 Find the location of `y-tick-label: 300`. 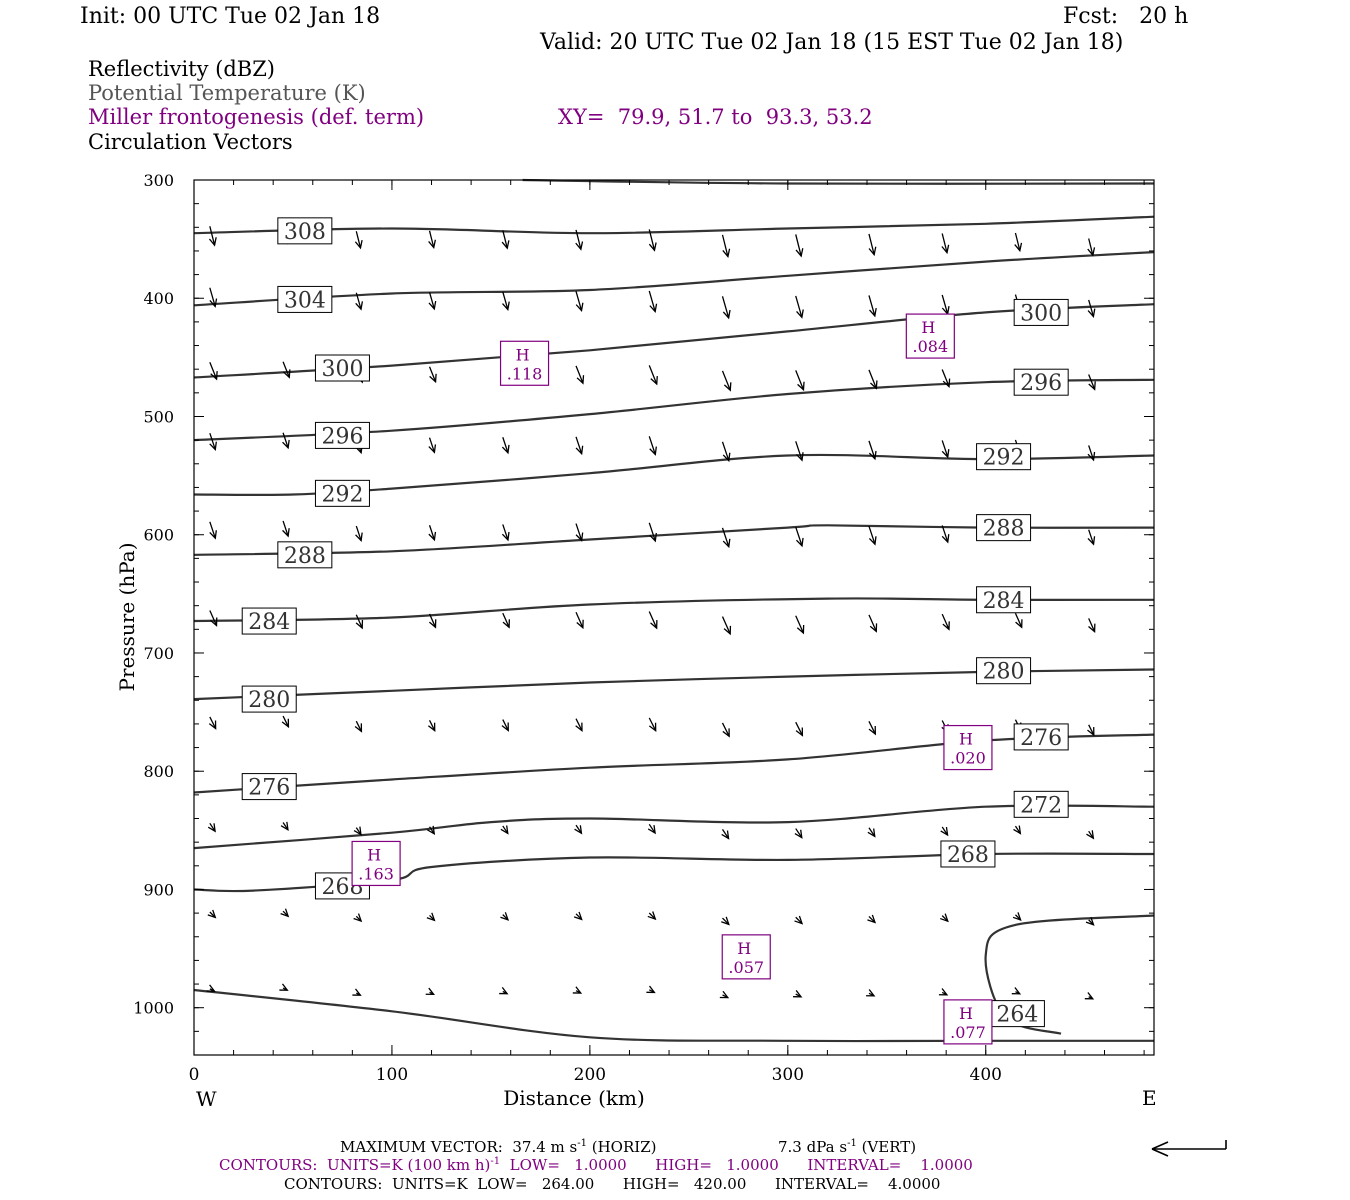

y-tick-label: 300 is located at coordinates (158, 180).